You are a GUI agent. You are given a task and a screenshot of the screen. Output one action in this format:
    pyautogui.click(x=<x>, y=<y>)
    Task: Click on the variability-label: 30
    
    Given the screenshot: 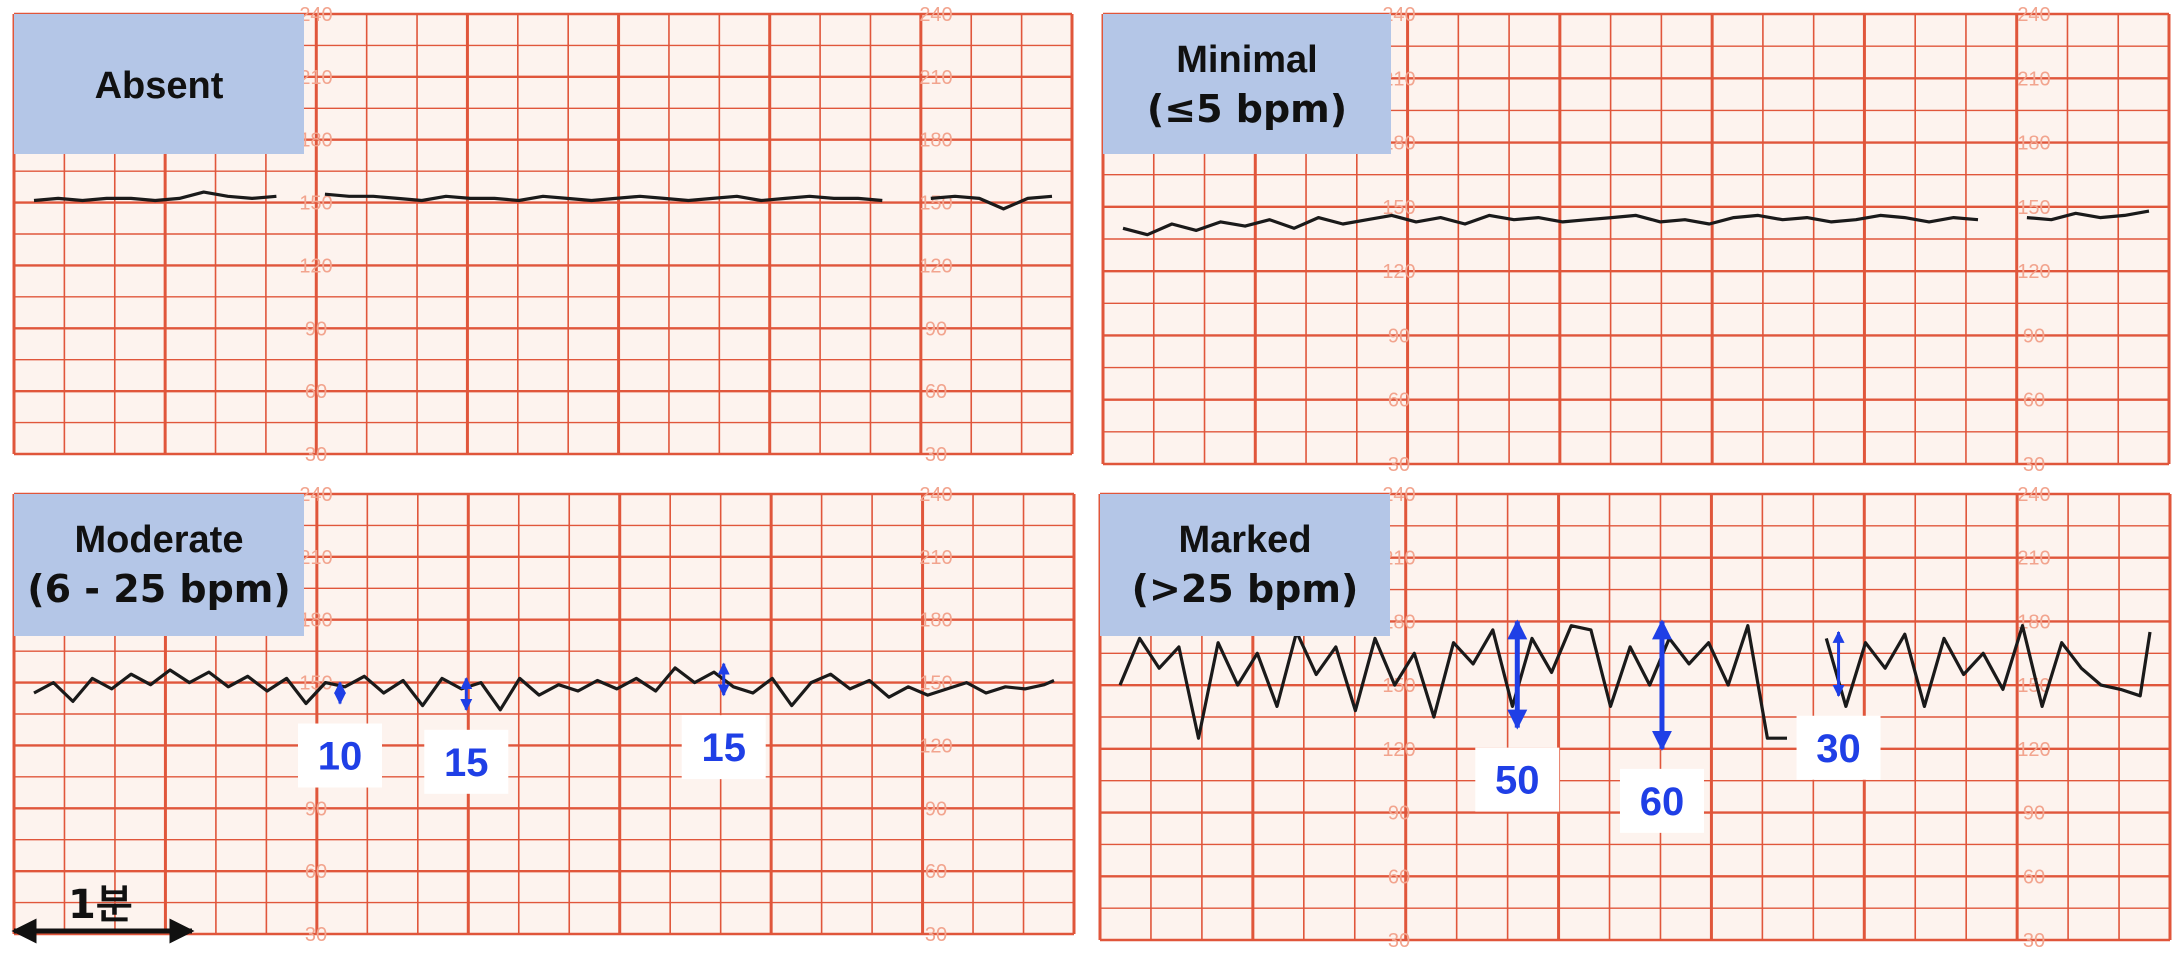 What is the action you would take?
    pyautogui.click(x=1838, y=749)
    